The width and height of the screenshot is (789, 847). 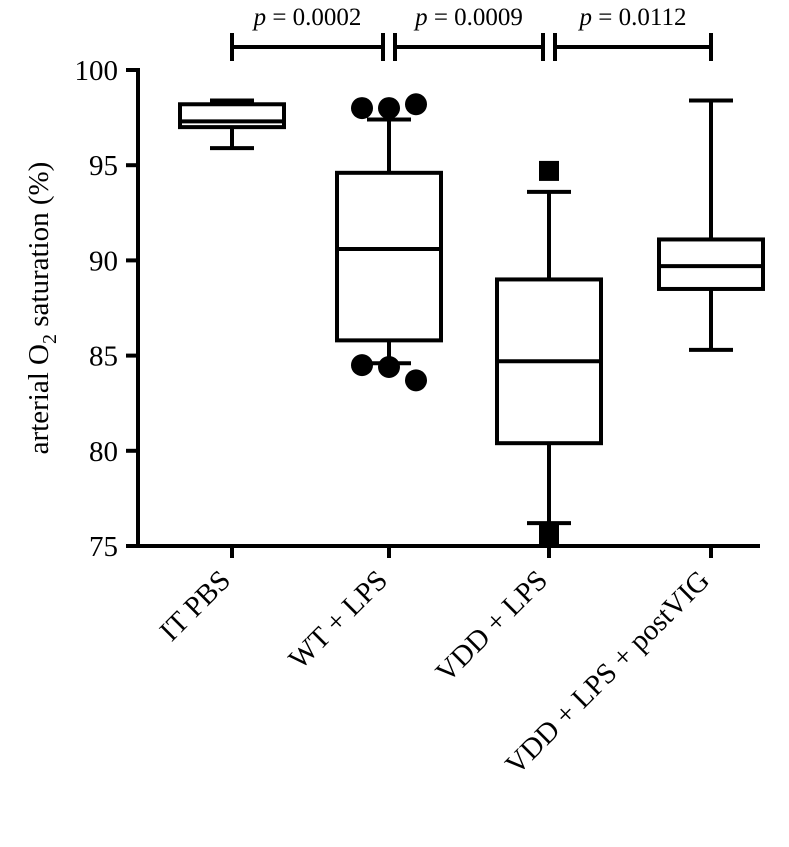 I want to click on p-value-label: p = 0.0009, so click(x=468, y=17).